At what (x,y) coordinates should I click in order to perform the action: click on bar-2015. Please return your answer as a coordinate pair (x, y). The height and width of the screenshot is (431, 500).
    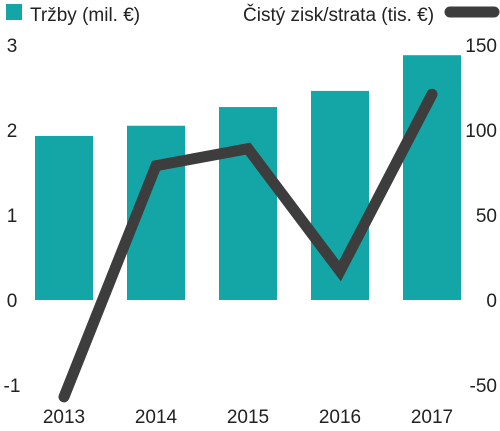
    Looking at the image, I should click on (248, 203).